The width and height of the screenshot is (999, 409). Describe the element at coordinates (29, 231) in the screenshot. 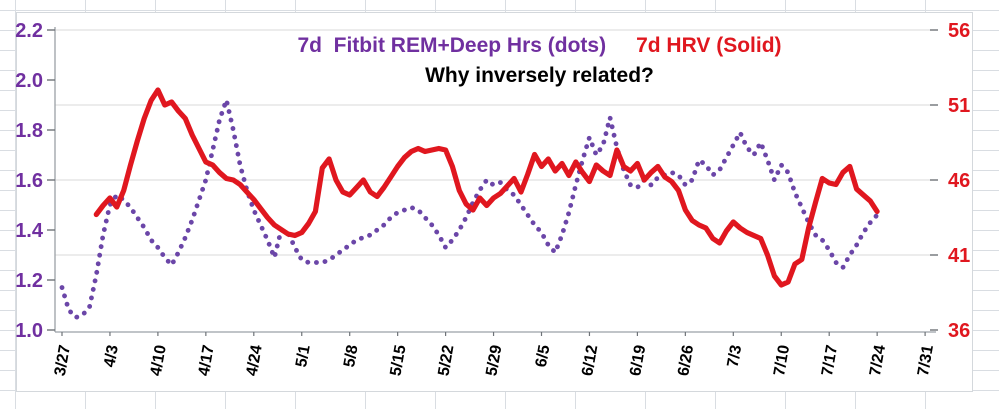

I see `y-axis-label-left: 1.4` at that location.